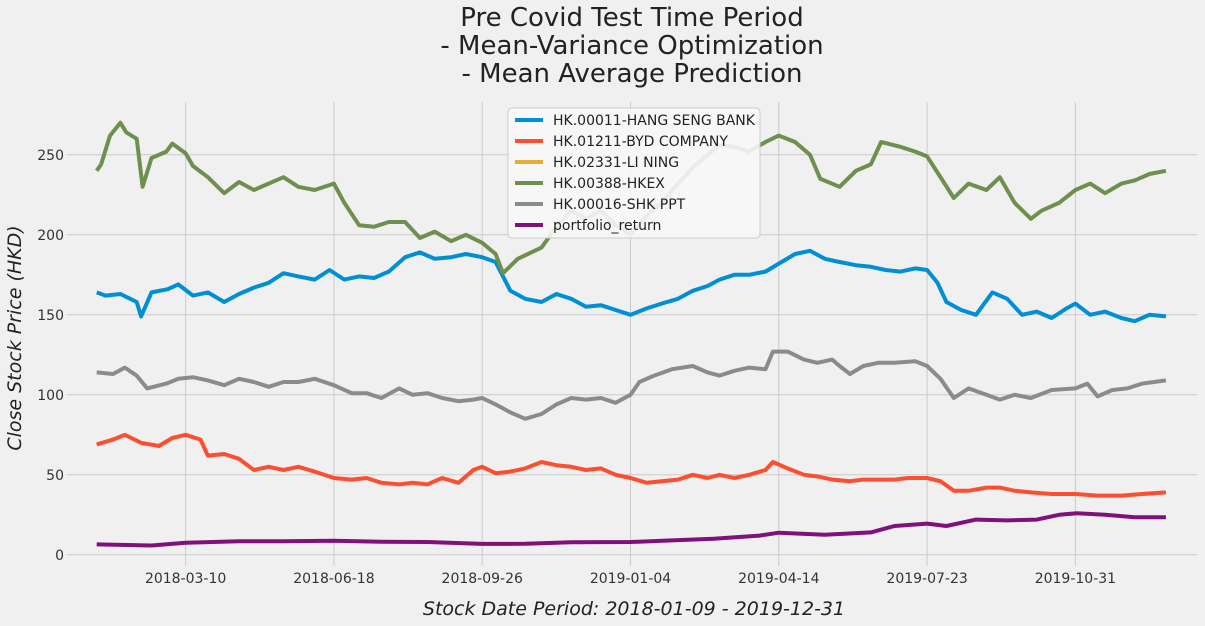 The width and height of the screenshot is (1205, 626). Describe the element at coordinates (1075, 579) in the screenshot. I see `x-tick-label: 2019-10-31` at that location.